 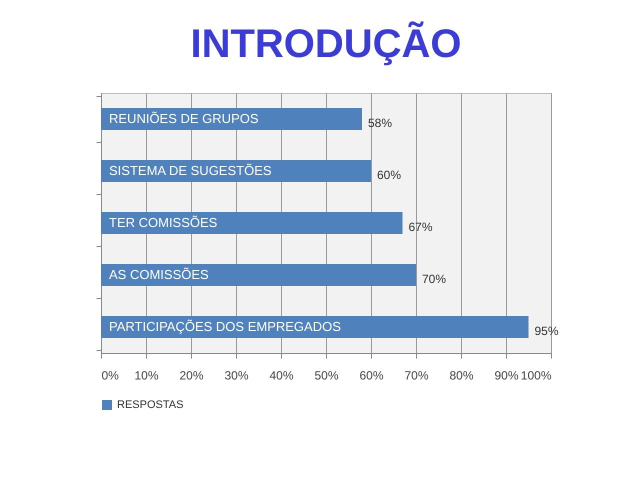 I want to click on y-tick-label: REUNIÕES DE GRUPOS, so click(x=184, y=118).